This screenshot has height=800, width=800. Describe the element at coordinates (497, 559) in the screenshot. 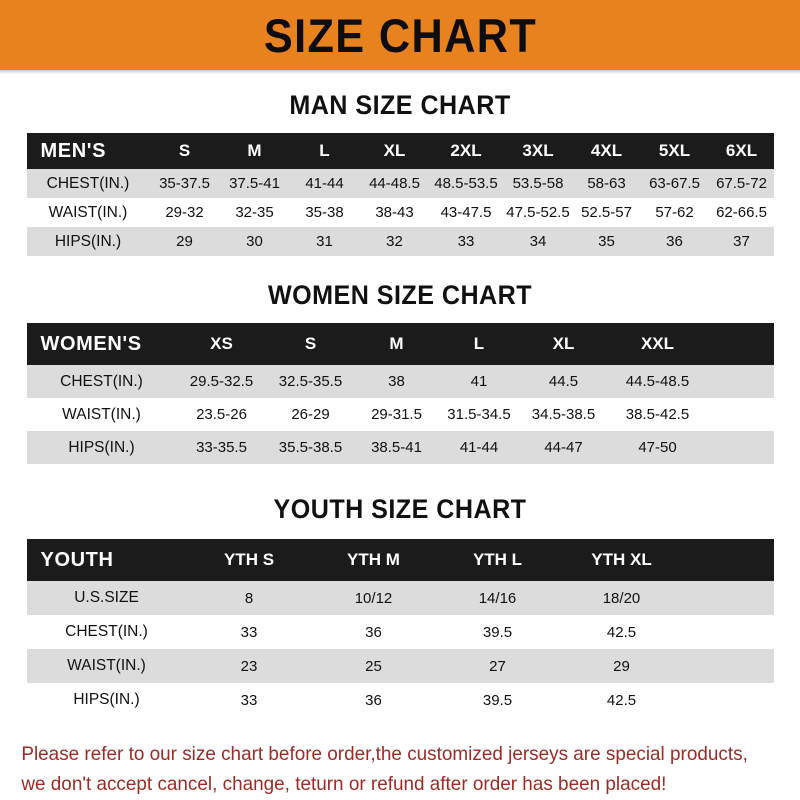

I see `youth-col-header: YTH L` at that location.